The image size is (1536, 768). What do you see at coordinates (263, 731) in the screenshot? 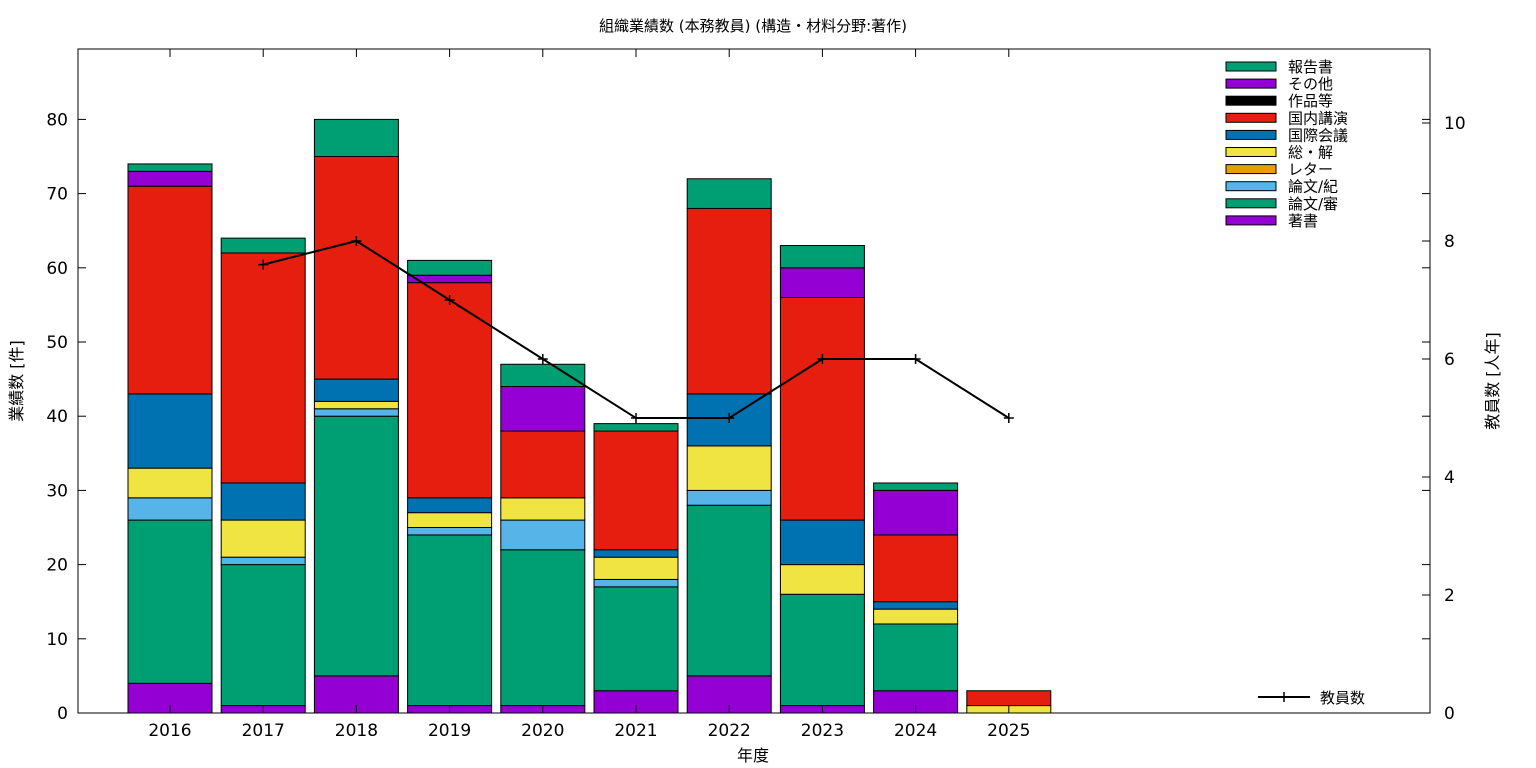
I see `x-tick-label: 2017` at bounding box center [263, 731].